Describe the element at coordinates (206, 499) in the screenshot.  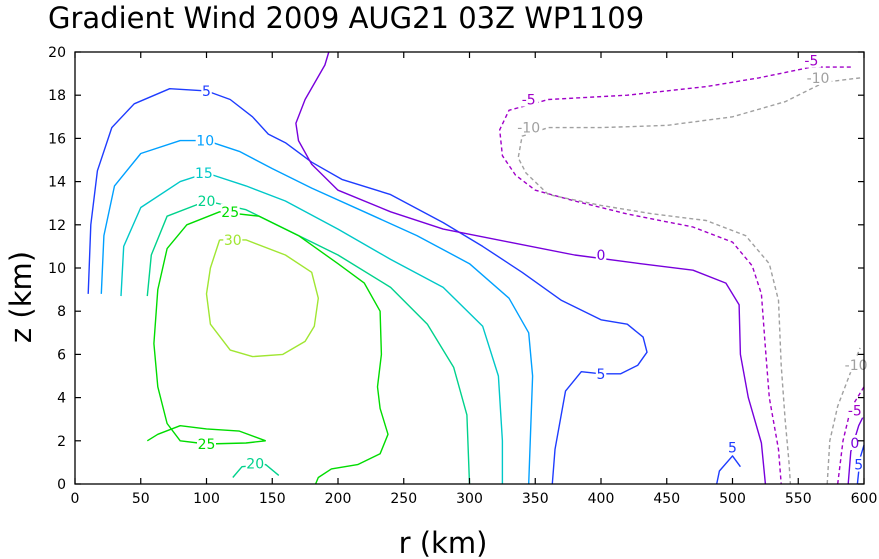
I see `x-tick-label: 100` at that location.